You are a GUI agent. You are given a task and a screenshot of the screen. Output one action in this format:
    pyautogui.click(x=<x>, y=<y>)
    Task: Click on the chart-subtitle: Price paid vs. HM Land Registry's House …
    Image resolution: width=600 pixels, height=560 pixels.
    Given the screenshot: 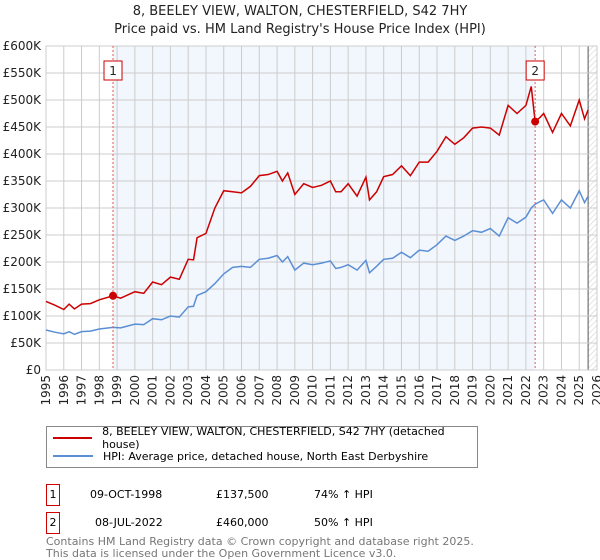 What is the action you would take?
    pyautogui.click(x=300, y=29)
    